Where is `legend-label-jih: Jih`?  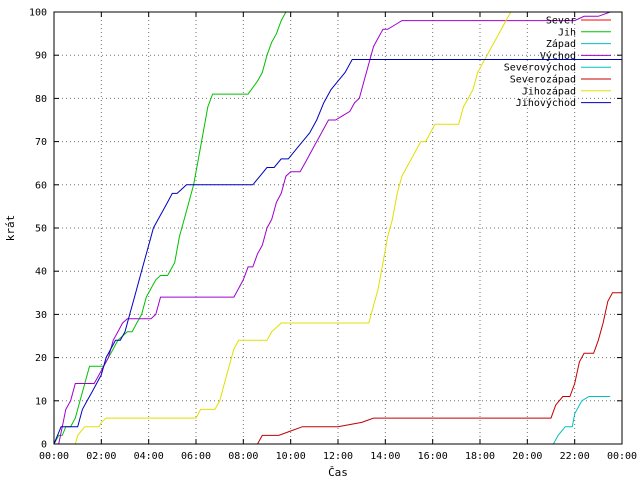 legend-label-jih: Jih is located at coordinates (567, 32).